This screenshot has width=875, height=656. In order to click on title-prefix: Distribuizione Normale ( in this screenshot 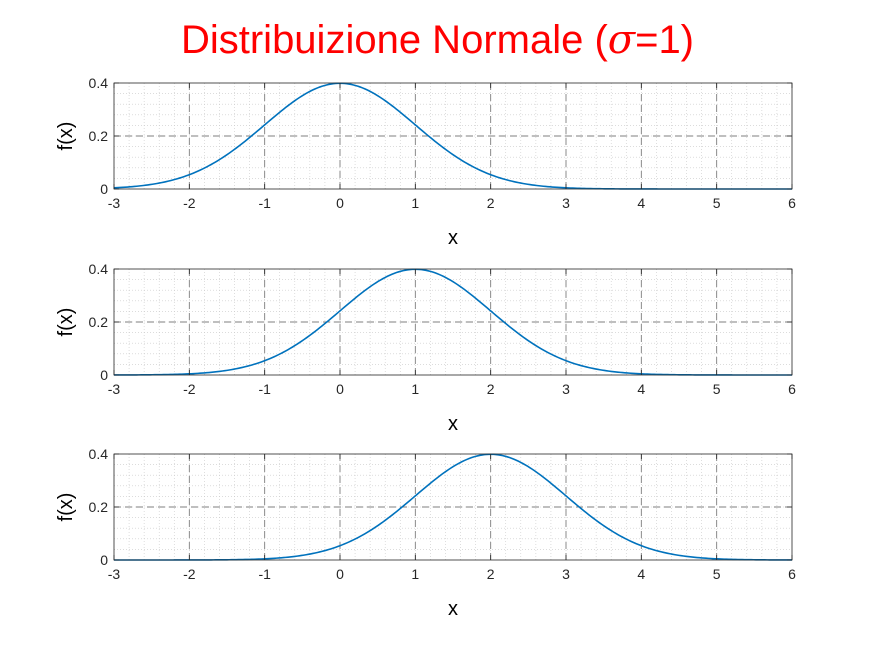, I will do `click(394, 40)`.